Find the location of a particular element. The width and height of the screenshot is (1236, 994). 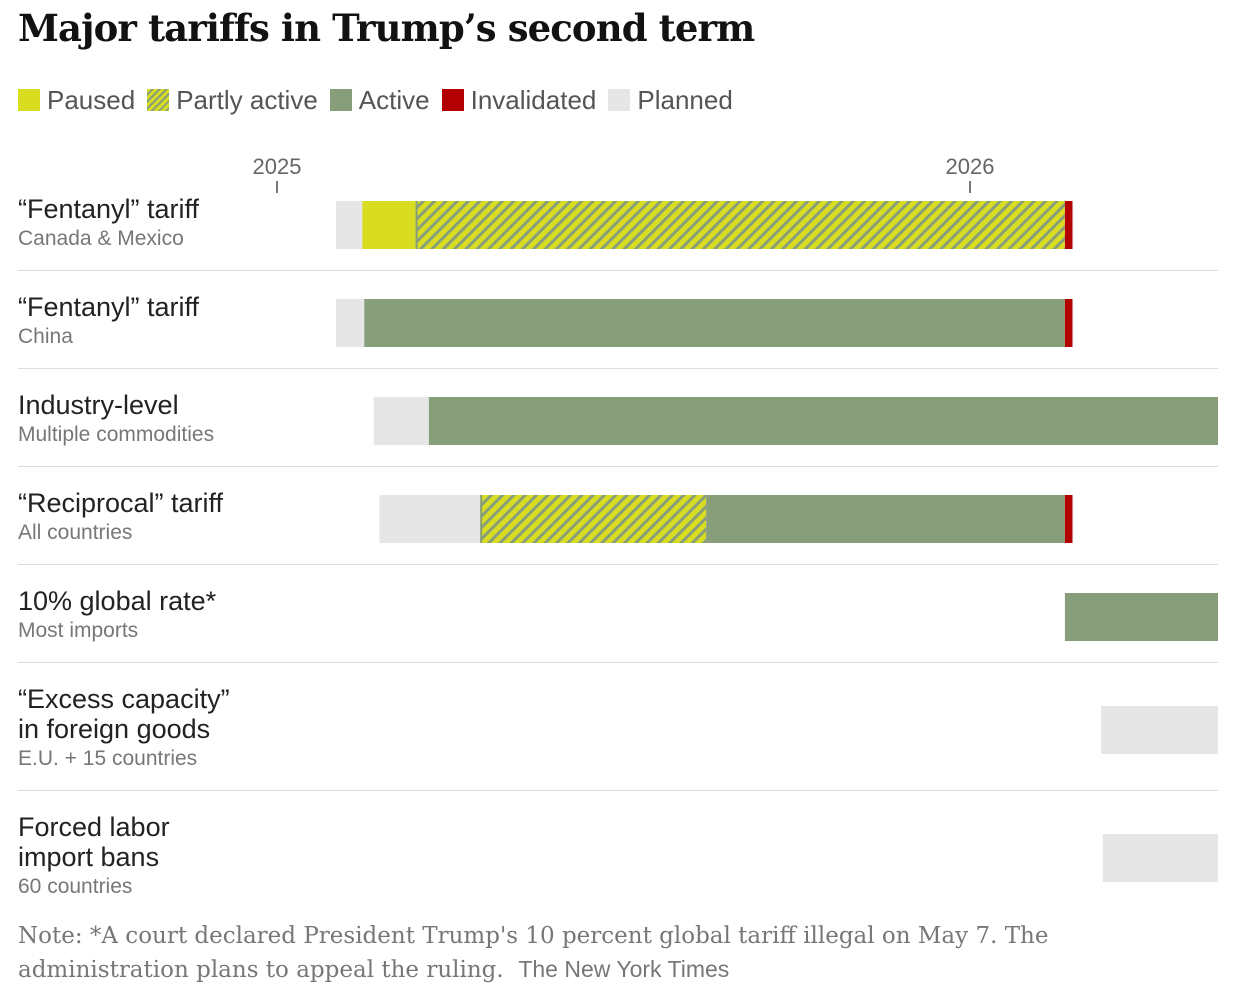

row-subtitle: China is located at coordinates (45, 336).